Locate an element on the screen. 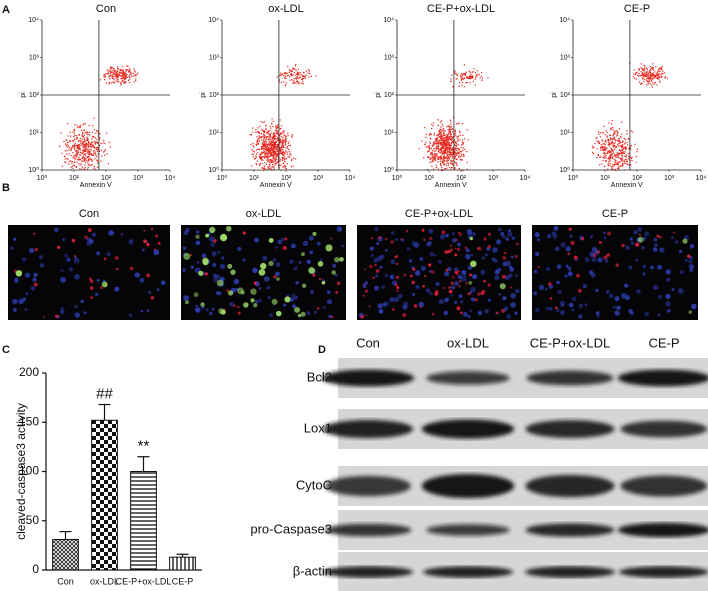 Image resolution: width=708 pixels, height=591 pixels. y-tick-label: 10² is located at coordinates (389, 95).